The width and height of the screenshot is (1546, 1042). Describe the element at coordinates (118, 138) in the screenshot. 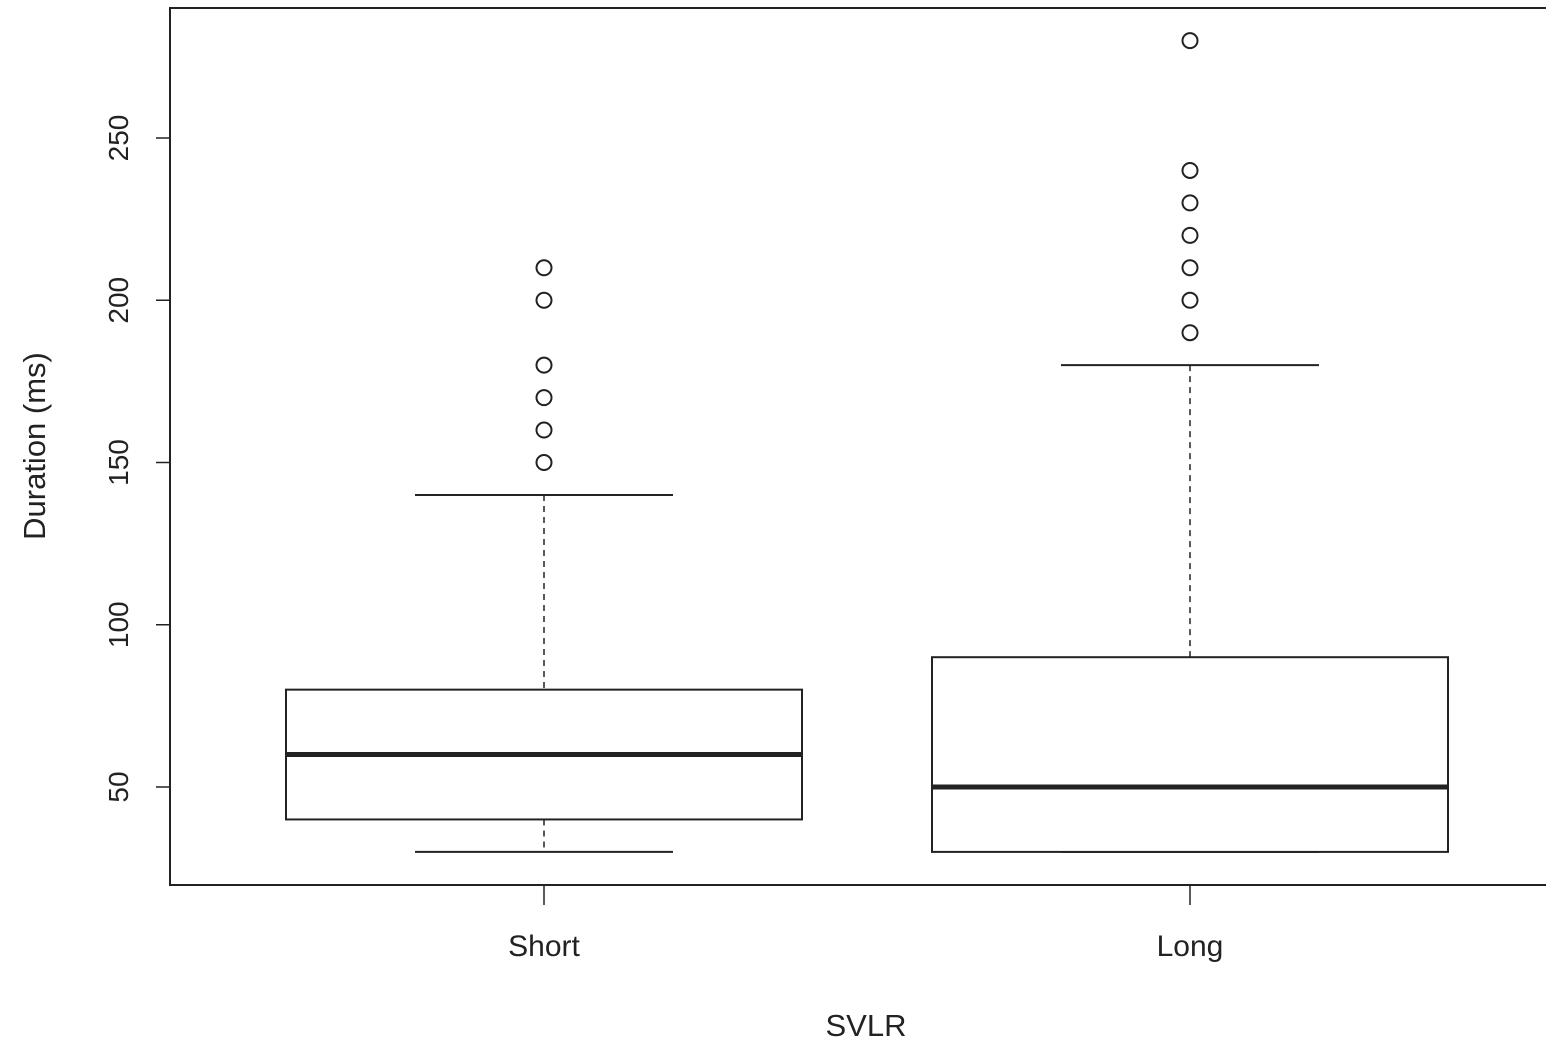

I see `y-tick-label: 250` at that location.